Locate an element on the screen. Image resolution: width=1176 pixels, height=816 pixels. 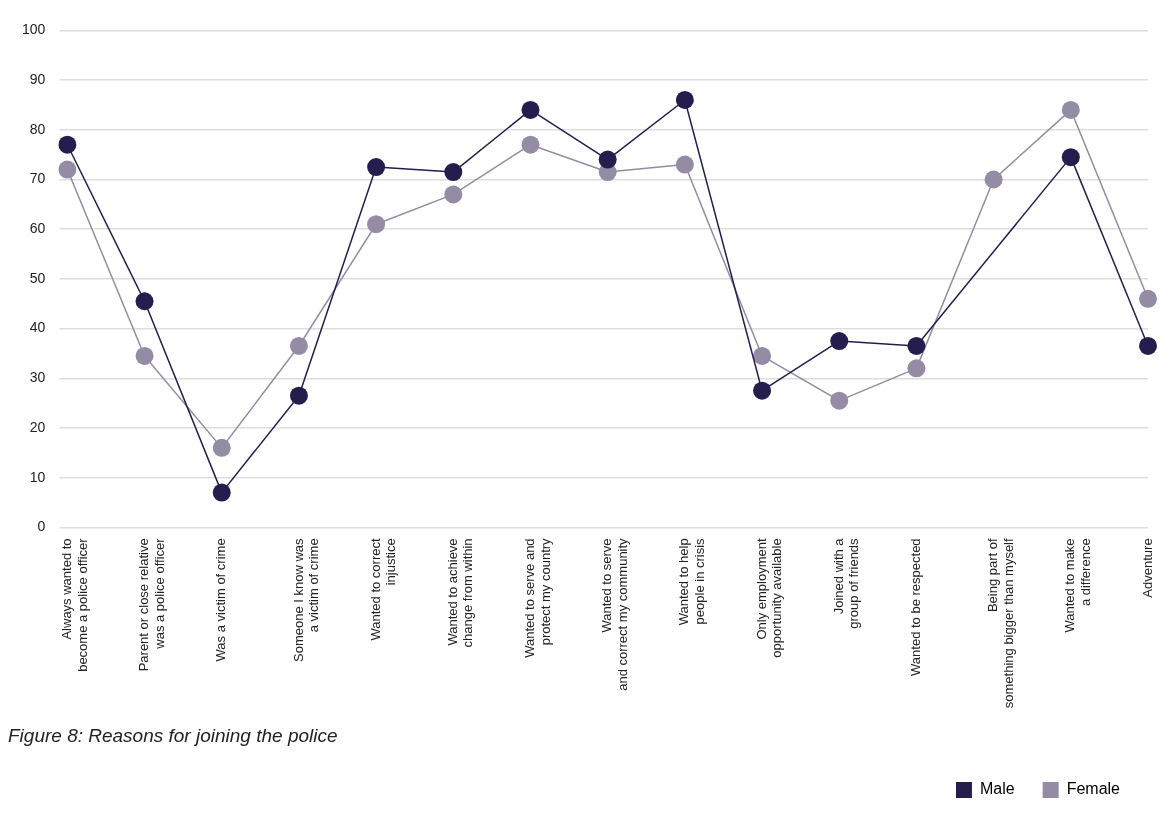
y-tick-label: 0 is located at coordinates (41, 526).